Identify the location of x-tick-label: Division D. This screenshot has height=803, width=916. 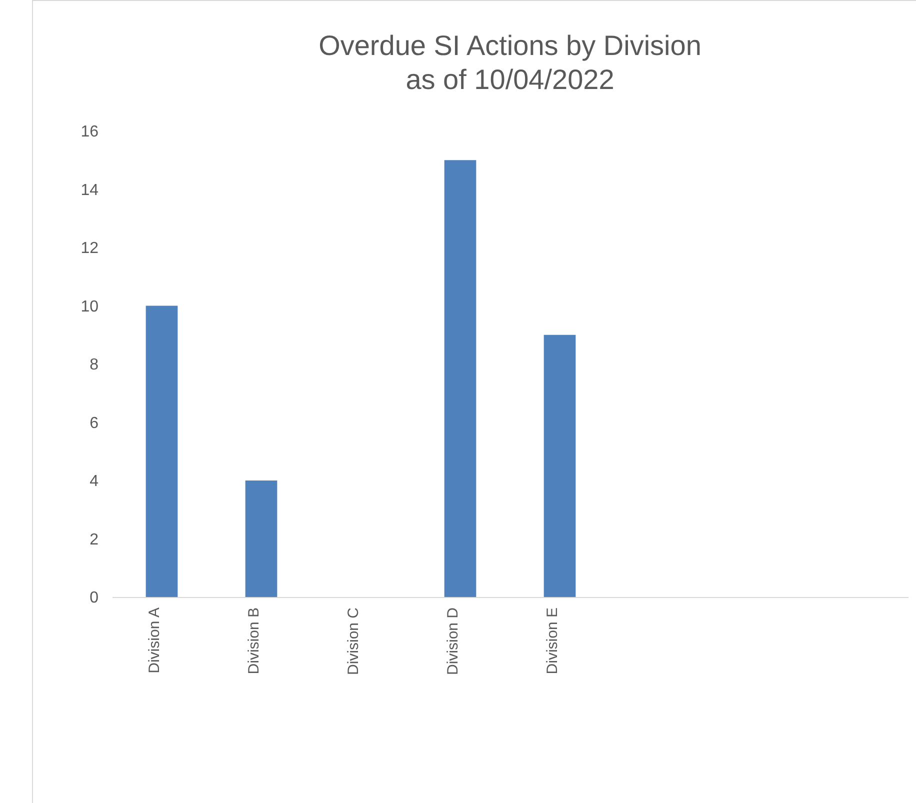
(453, 641).